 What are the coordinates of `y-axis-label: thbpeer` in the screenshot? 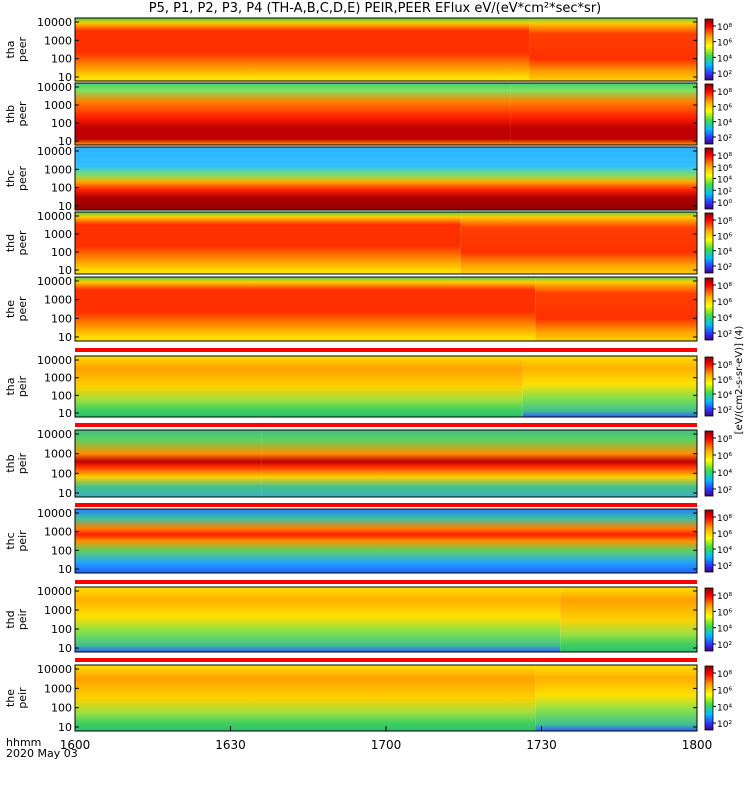 It's located at (16, 114).